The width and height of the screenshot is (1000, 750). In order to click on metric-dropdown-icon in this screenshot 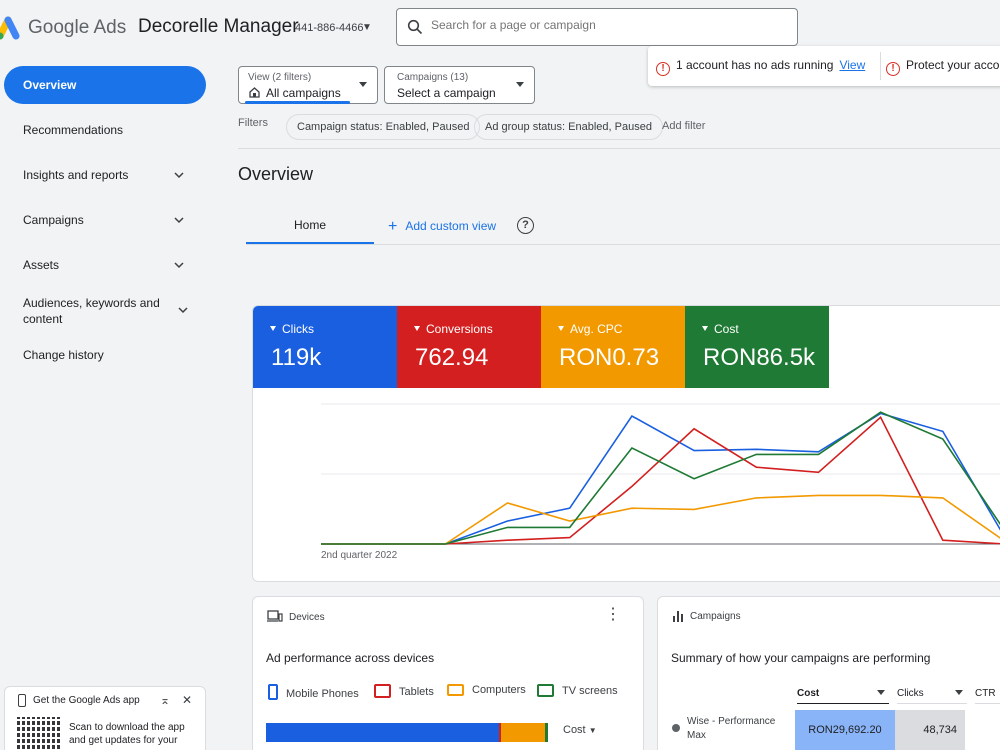, I will do `click(561, 328)`.